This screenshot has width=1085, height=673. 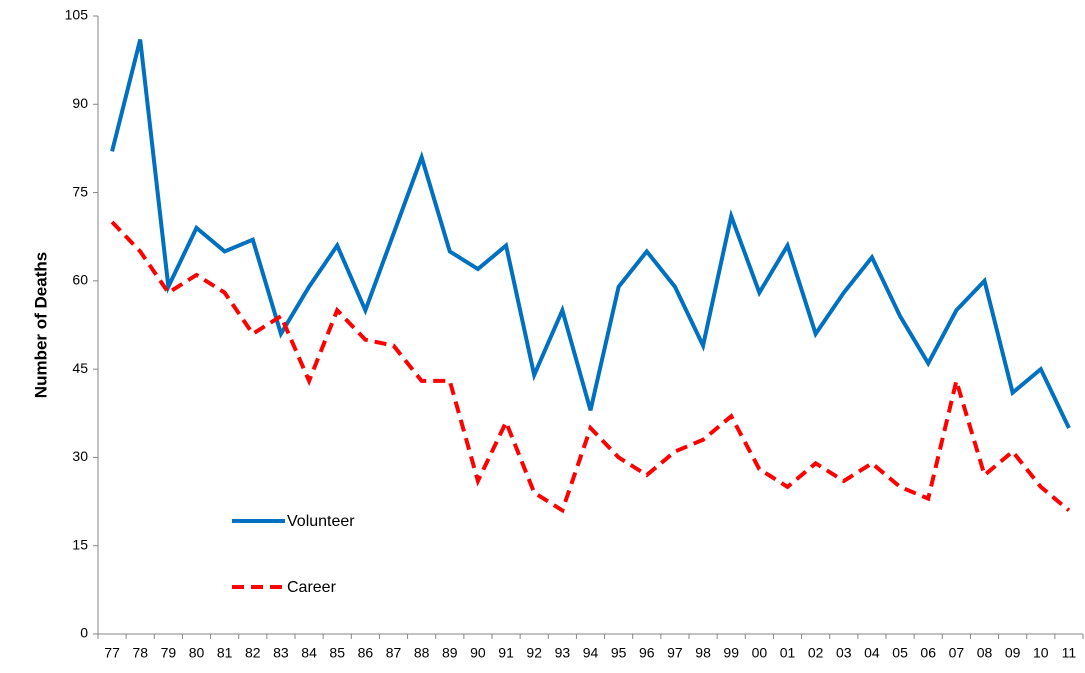 What do you see at coordinates (169, 653) in the screenshot?
I see `x-tick-label: 79` at bounding box center [169, 653].